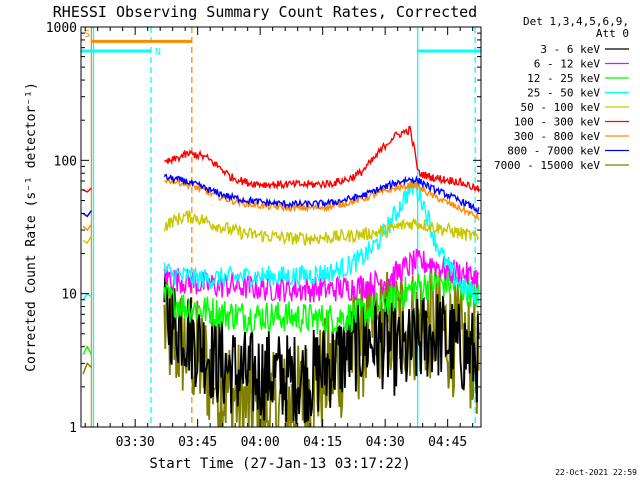 This screenshot has width=640, height=480. I want to click on y-tick-label: 1, so click(73, 428).